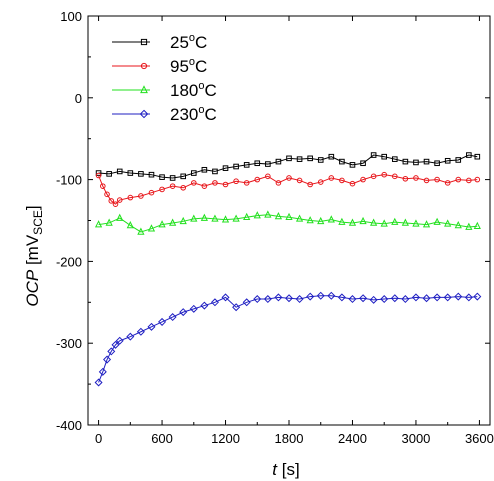 Image resolution: width=494 pixels, height=481 pixels. What do you see at coordinates (275, 469) in the screenshot?
I see `x-axis-title-italic: t` at bounding box center [275, 469].